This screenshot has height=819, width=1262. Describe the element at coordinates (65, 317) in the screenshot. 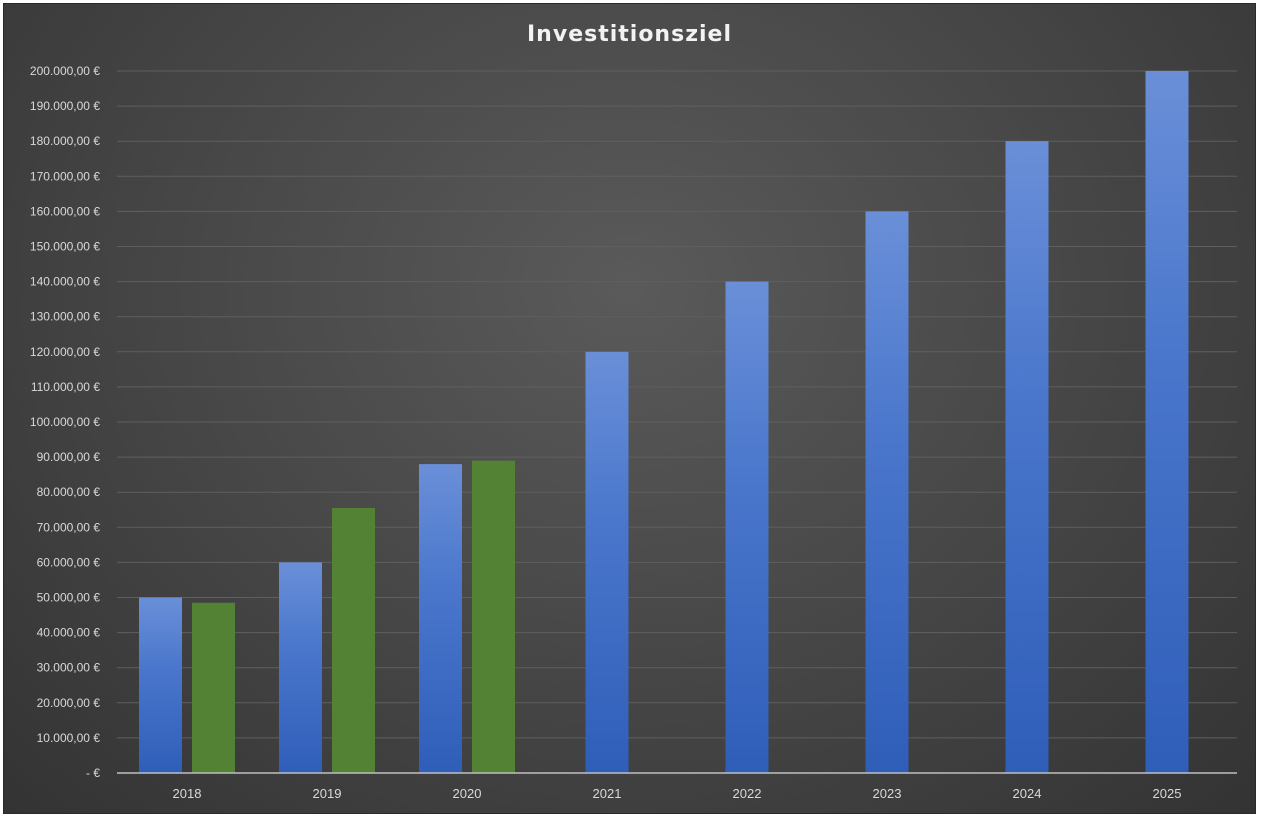

I see `y-tick-label: 130.000,00 €` at that location.